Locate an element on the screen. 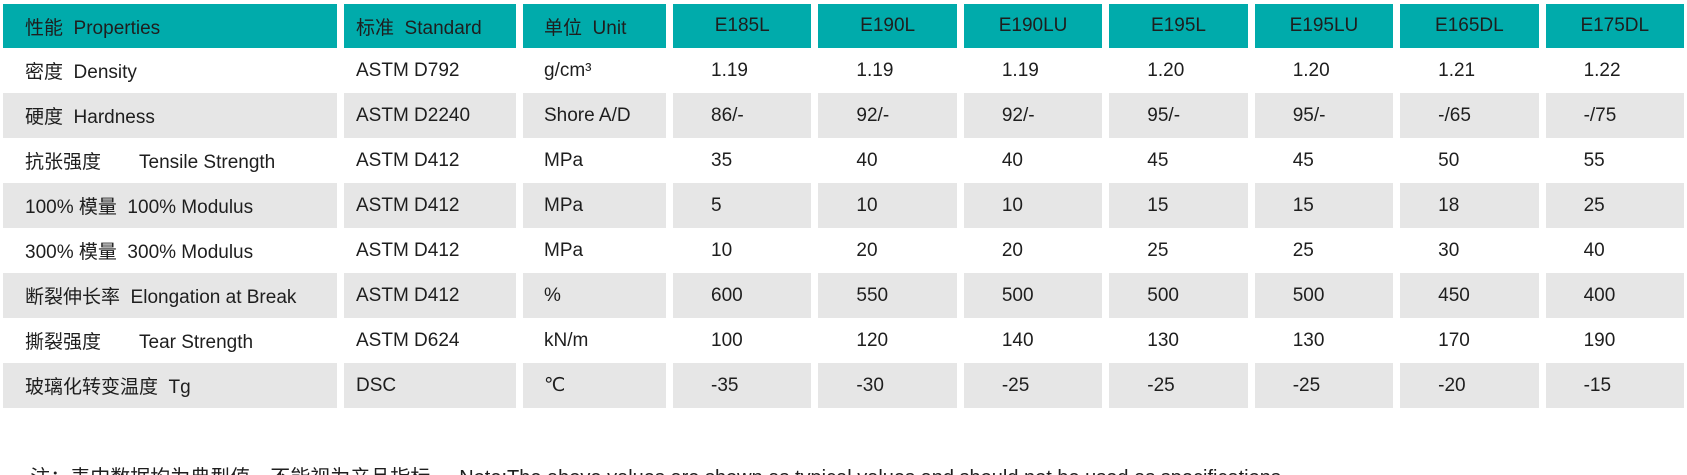  value-cell-e175dl: 55 is located at coordinates (1594, 160).